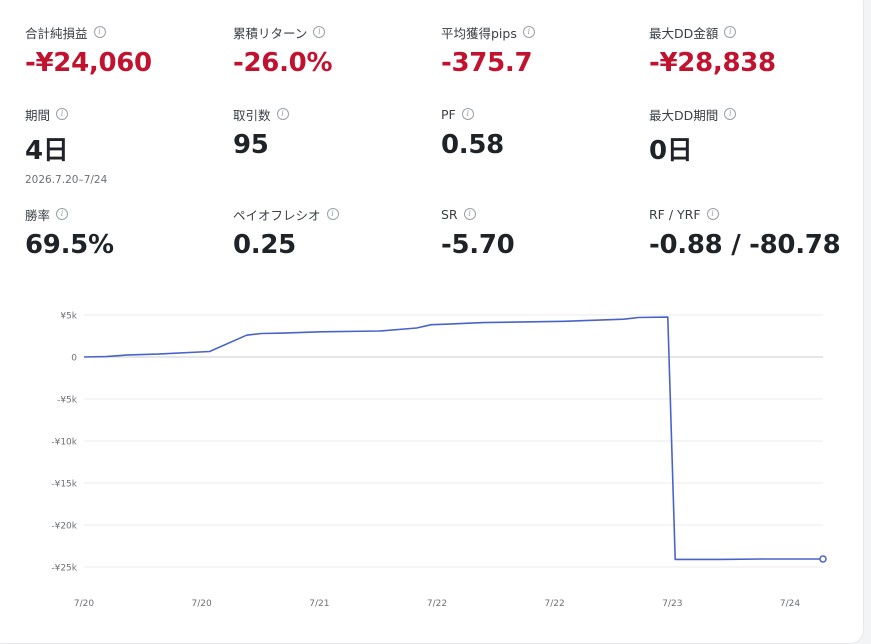 This screenshot has width=871, height=644. I want to click on metric-value: 69.5%, so click(69, 245).